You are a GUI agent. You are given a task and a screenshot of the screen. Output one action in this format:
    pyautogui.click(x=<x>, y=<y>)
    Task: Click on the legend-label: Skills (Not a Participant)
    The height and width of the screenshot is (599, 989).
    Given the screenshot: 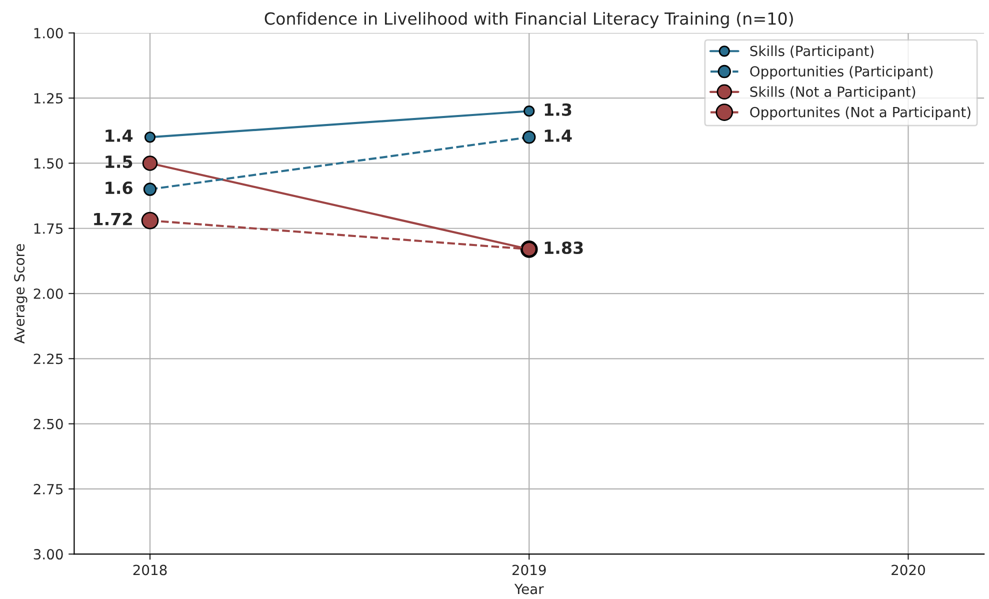 What is the action you would take?
    pyautogui.click(x=833, y=93)
    